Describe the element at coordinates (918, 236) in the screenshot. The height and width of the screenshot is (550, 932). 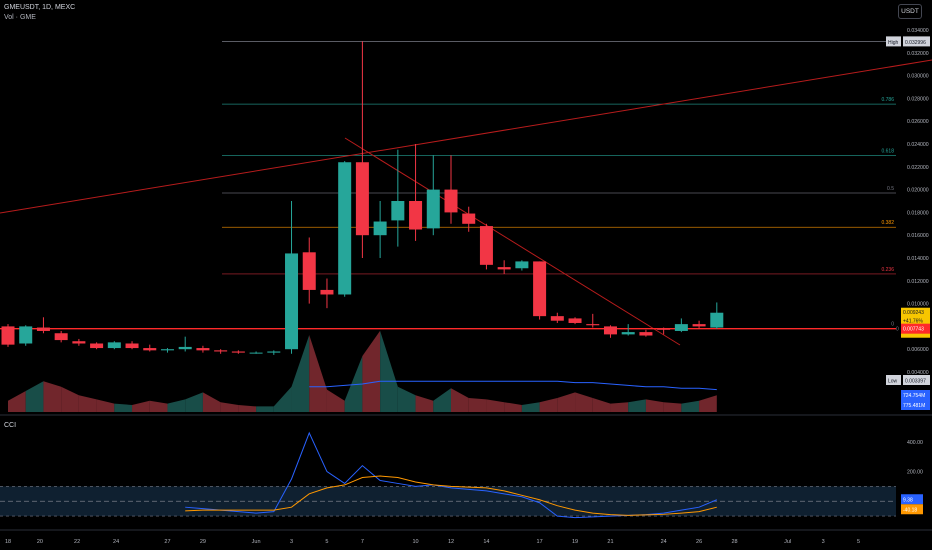
I see `price-axis-tick: 0.016000` at that location.